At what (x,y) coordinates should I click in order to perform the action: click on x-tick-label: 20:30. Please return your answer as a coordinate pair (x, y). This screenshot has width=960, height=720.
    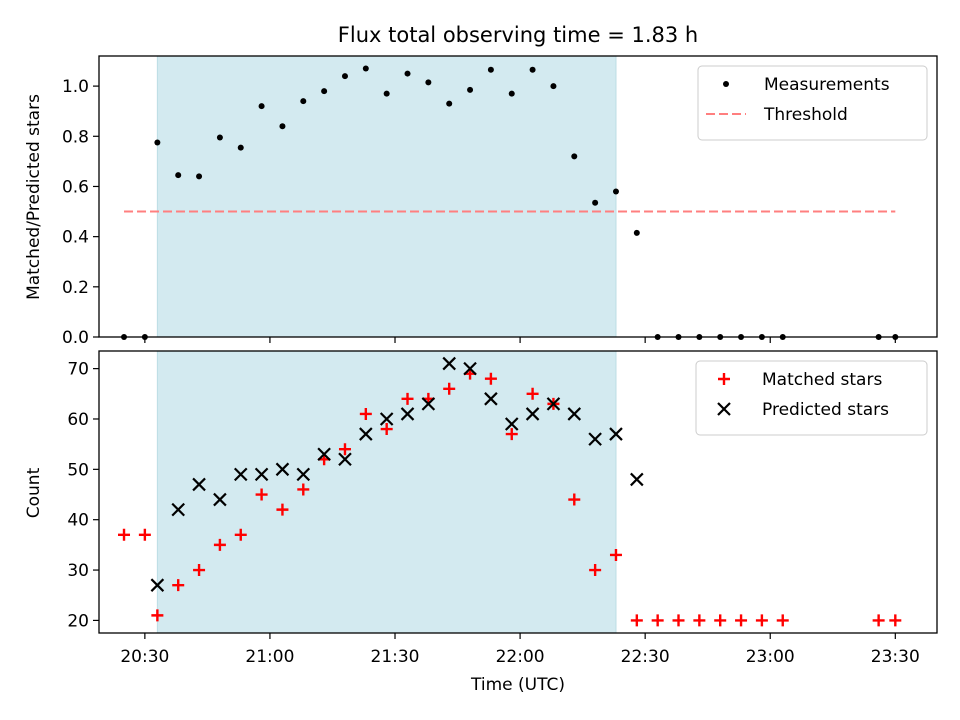
    Looking at the image, I should click on (144, 657).